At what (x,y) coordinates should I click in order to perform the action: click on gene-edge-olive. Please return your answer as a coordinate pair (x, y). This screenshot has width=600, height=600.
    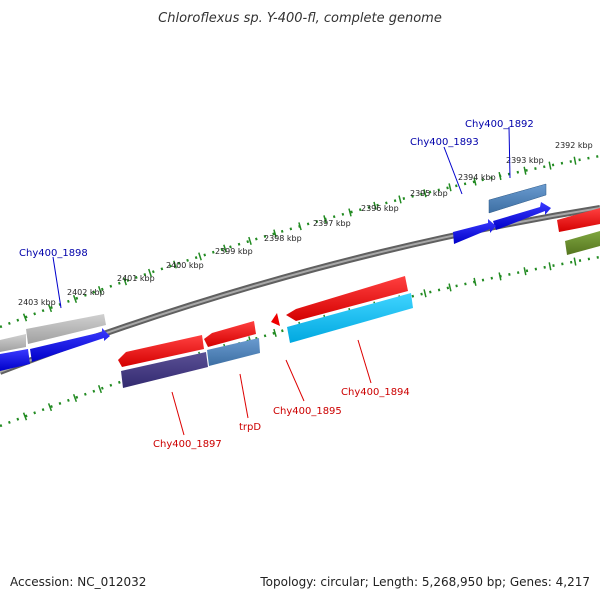
    Looking at the image, I should click on (582, 243).